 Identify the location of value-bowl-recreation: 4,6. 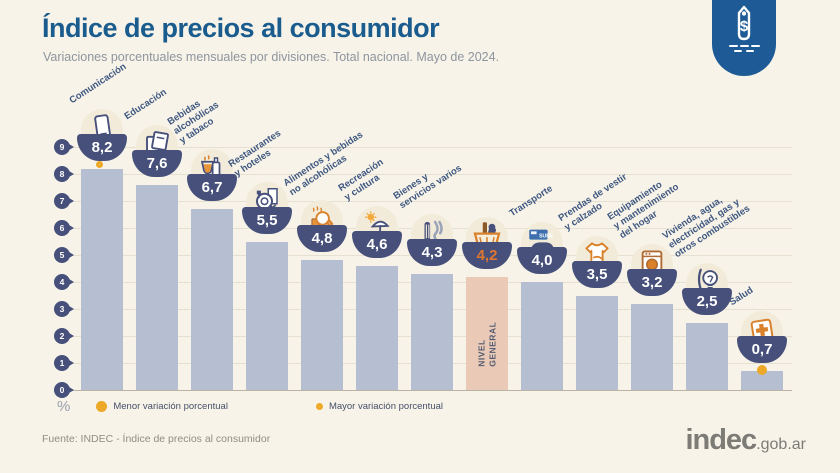
(377, 244).